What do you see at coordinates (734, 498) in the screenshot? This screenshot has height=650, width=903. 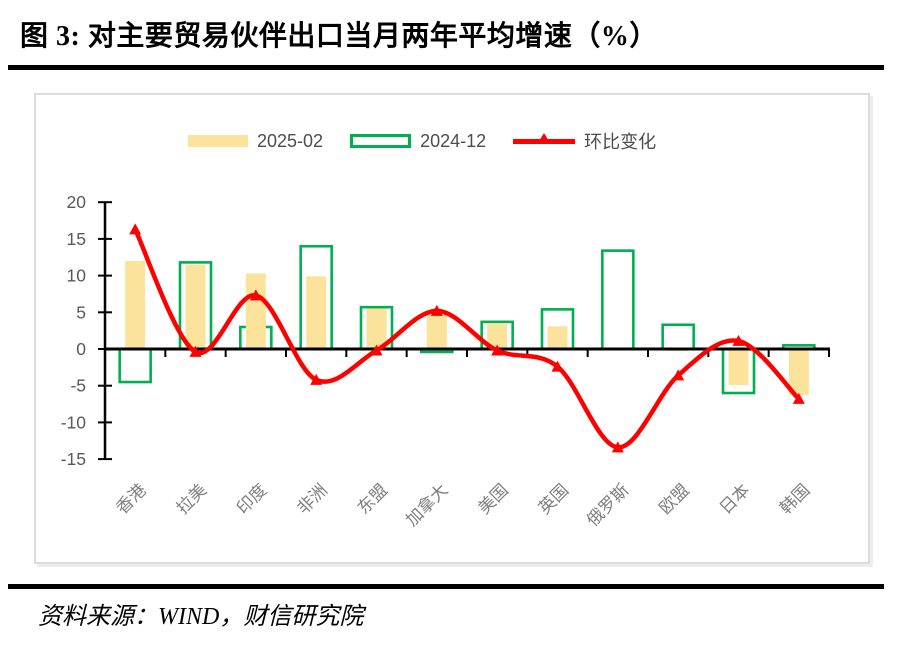 I see `svg-text: 日本` at bounding box center [734, 498].